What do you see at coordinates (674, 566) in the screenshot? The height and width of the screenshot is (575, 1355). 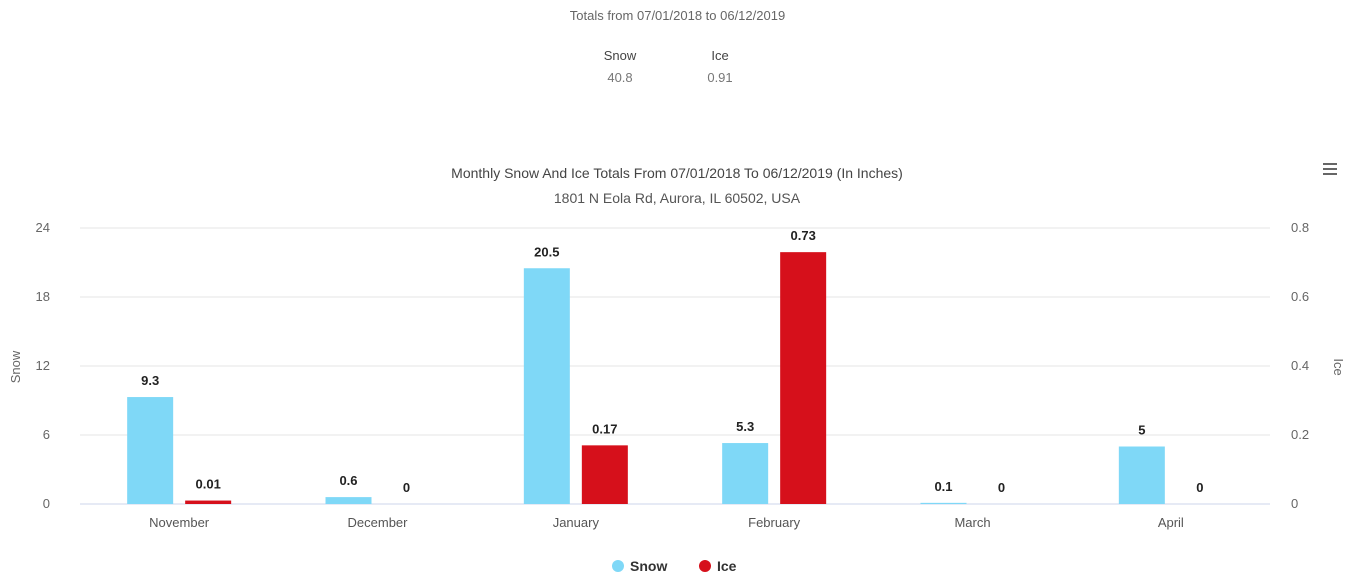 I see `legend: Snow Ice` at bounding box center [674, 566].